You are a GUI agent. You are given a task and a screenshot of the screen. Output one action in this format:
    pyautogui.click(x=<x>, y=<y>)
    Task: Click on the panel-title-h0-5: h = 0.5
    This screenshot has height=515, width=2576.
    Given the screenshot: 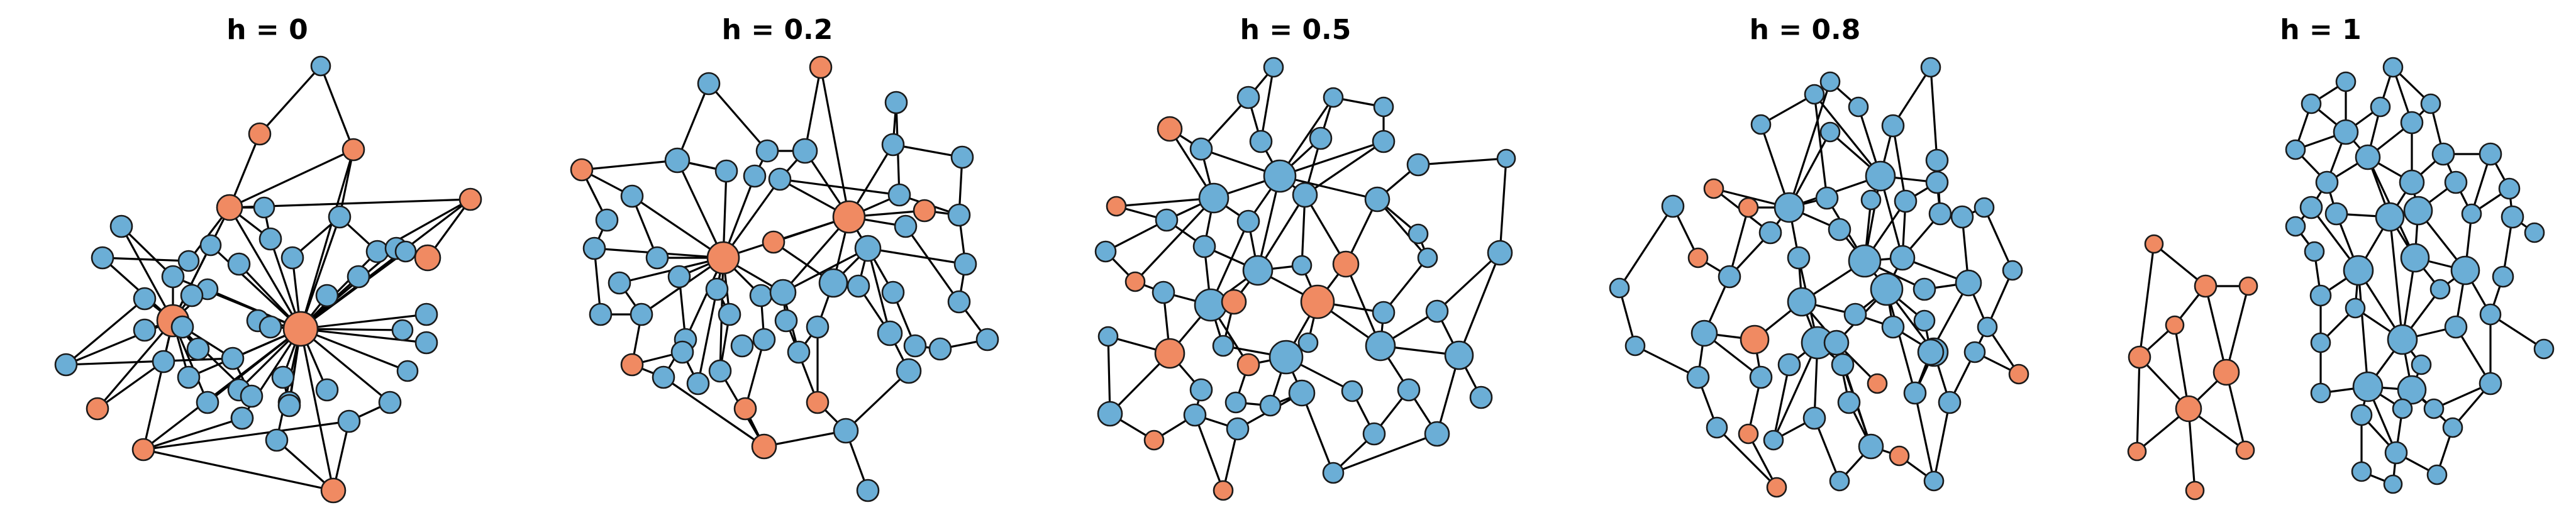 What is the action you would take?
    pyautogui.click(x=1296, y=30)
    